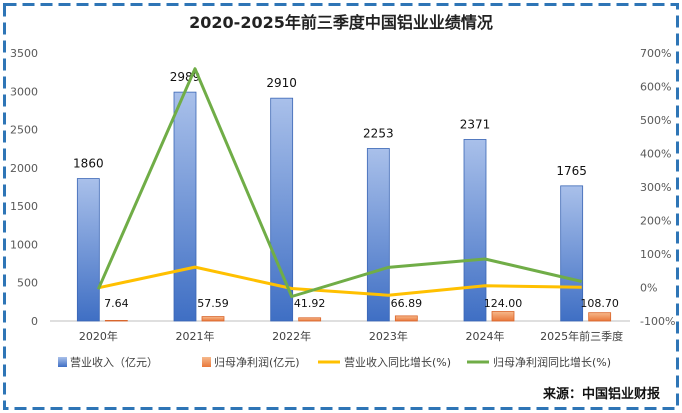 The width and height of the screenshot is (682, 413). Describe the element at coordinates (388, 336) in the screenshot. I see `x-tick-label: 2023年` at that location.